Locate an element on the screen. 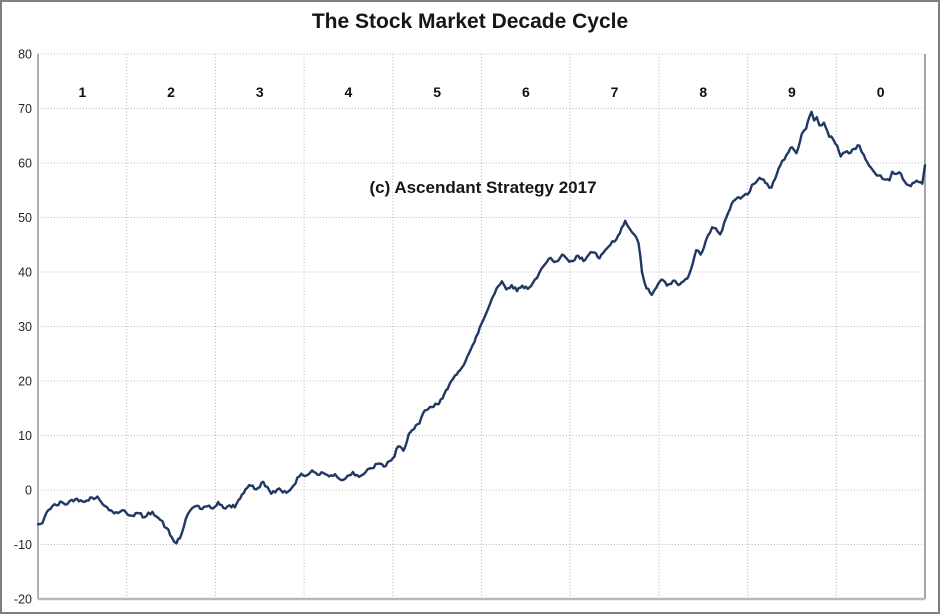  decade-label: 1 is located at coordinates (82, 92).